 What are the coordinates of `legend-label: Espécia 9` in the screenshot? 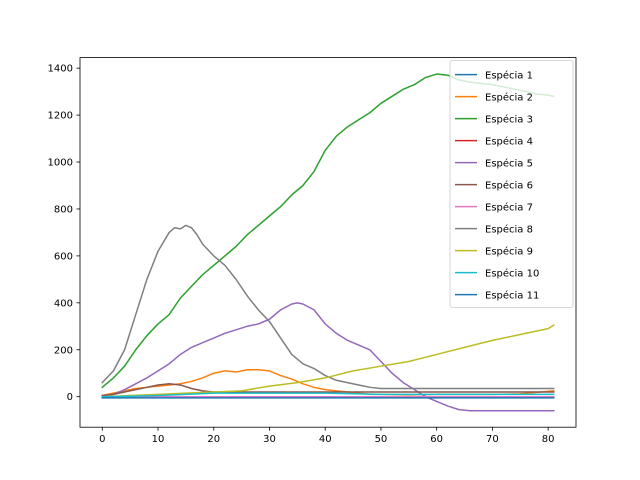 It's located at (509, 252).